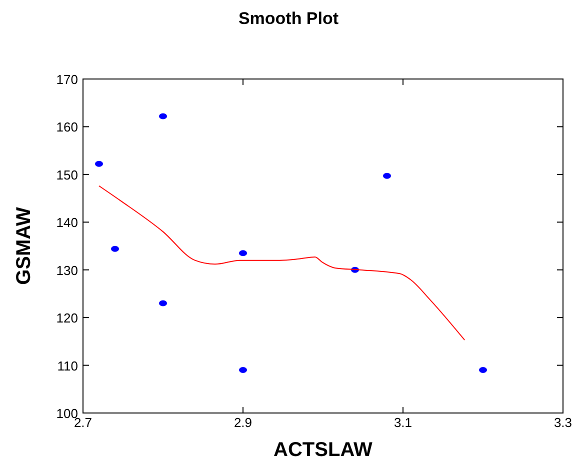  I want to click on y-tick-label: 110, so click(67, 366).